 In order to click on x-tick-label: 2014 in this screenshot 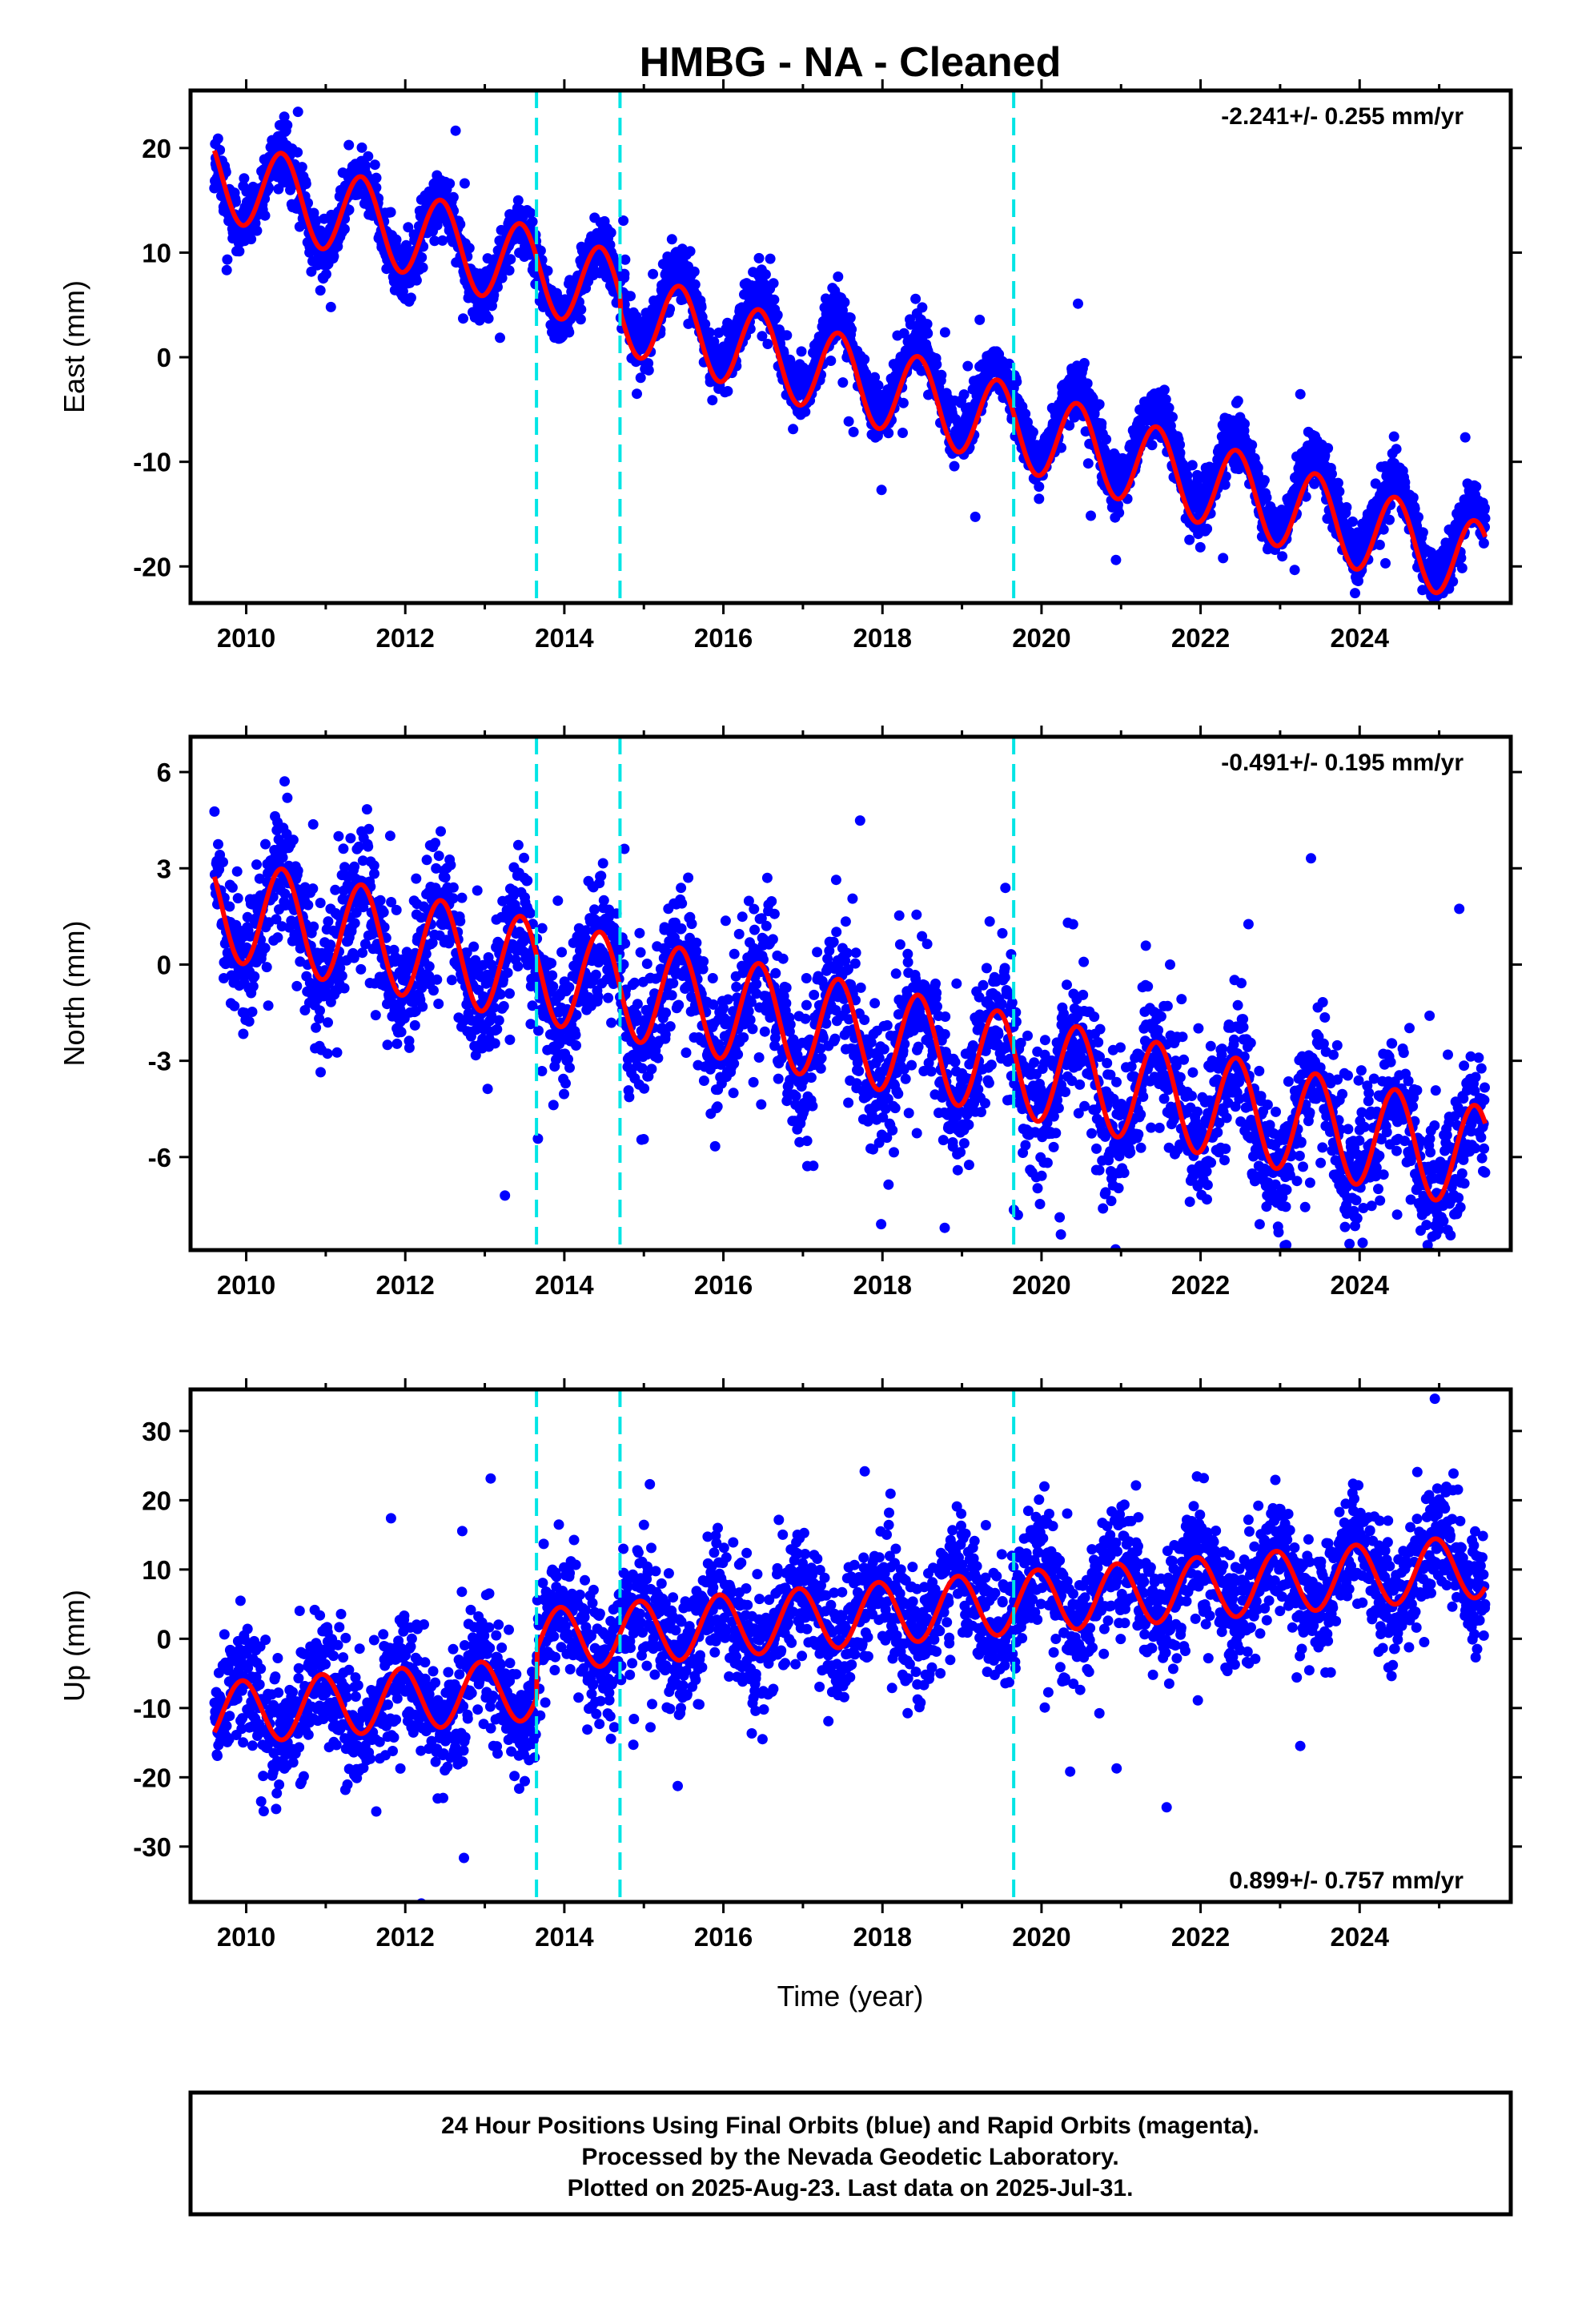, I will do `click(564, 638)`.